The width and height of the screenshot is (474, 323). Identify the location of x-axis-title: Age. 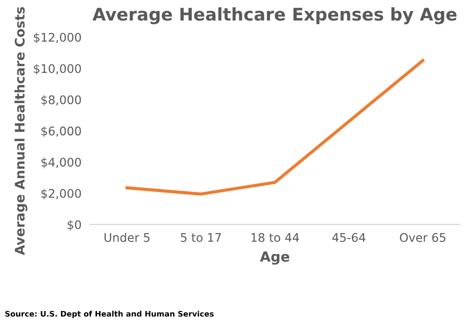
(275, 258).